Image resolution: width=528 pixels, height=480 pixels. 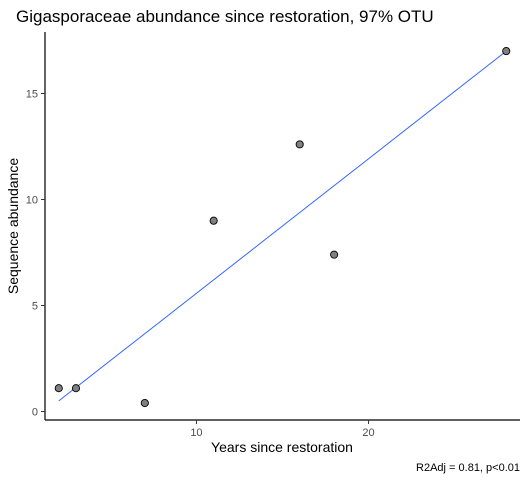 I want to click on x-axis-ticks: 10 20, so click(x=282, y=429).